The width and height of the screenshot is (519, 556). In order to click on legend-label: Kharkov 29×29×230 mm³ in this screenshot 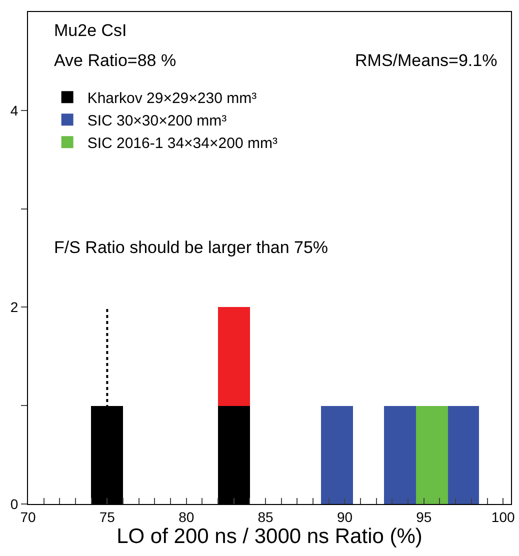, I will do `click(172, 98)`.